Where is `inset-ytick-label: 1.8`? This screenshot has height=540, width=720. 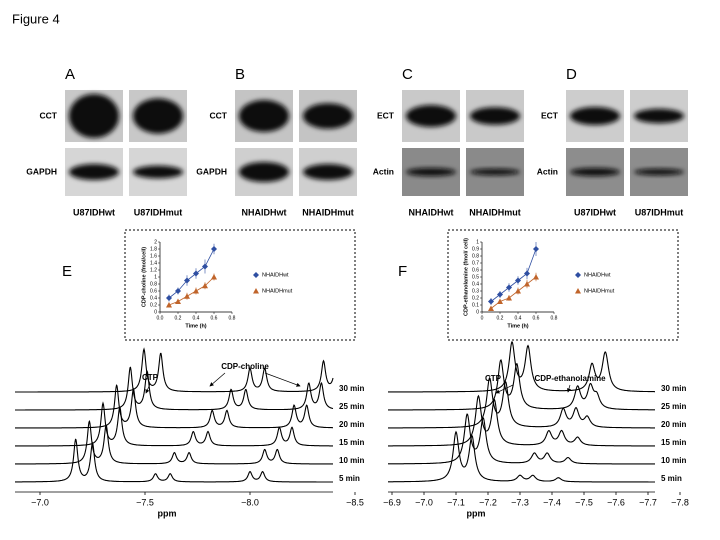 inset-ytick-label: 1.8 is located at coordinates (153, 249).